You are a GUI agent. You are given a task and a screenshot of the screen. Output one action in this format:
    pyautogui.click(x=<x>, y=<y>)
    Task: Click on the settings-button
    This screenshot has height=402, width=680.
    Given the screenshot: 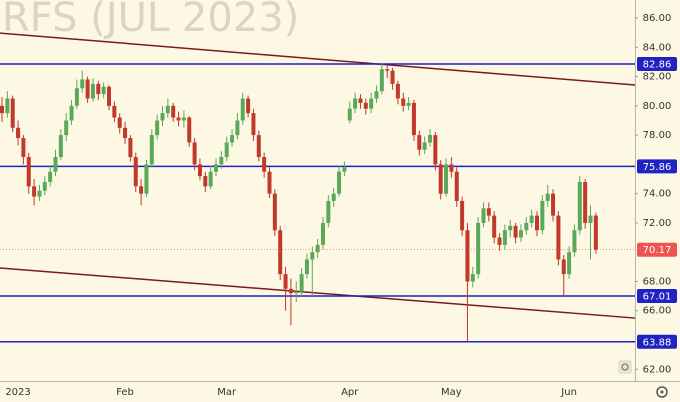 What is the action you would take?
    pyautogui.click(x=662, y=392)
    